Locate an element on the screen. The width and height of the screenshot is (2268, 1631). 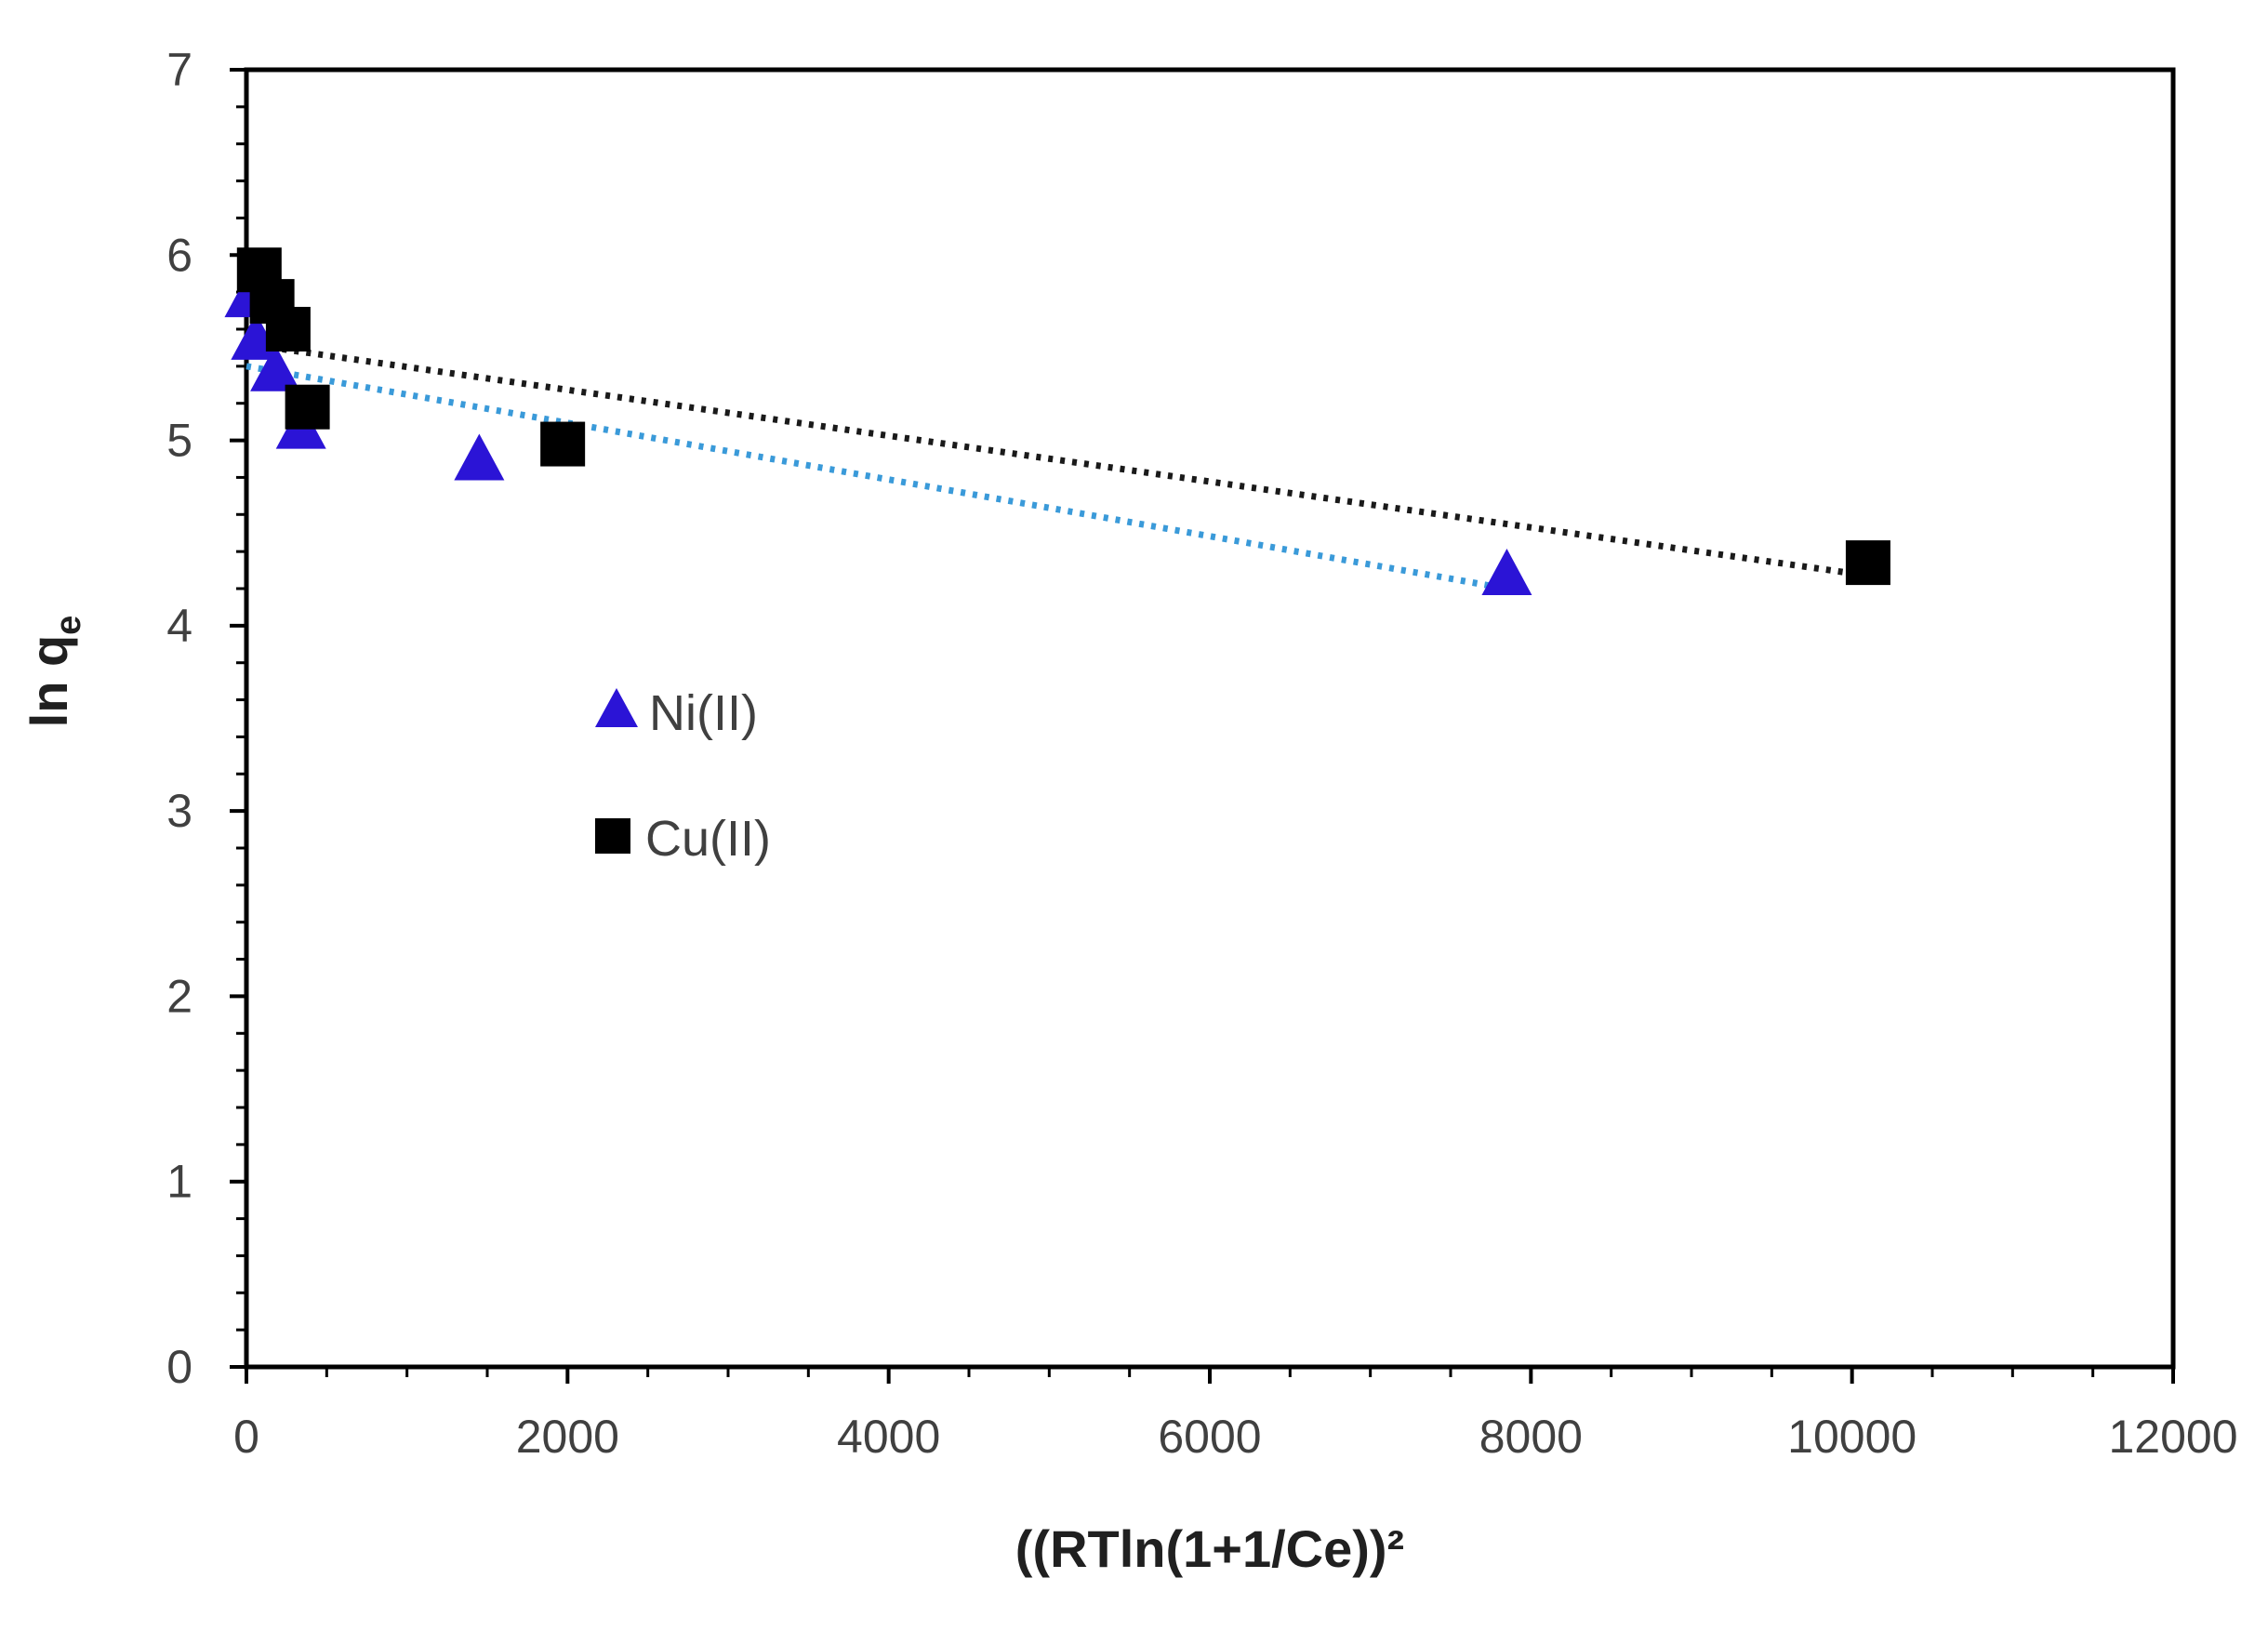
legend-square-icon is located at coordinates (612, 836).